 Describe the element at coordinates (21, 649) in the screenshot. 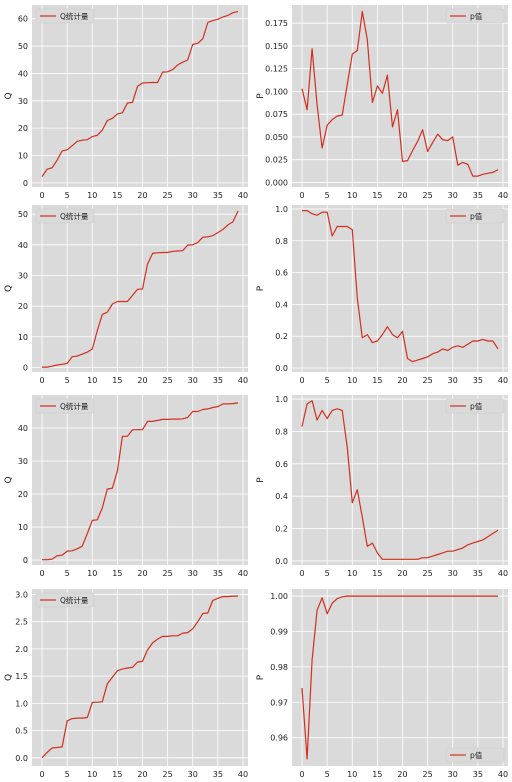

I see `y-tick-label: 2.0` at that location.